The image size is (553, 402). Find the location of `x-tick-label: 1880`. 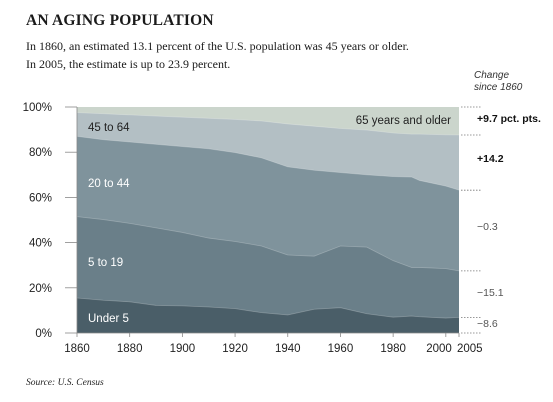

x-tick-label: 1880 is located at coordinates (130, 349).